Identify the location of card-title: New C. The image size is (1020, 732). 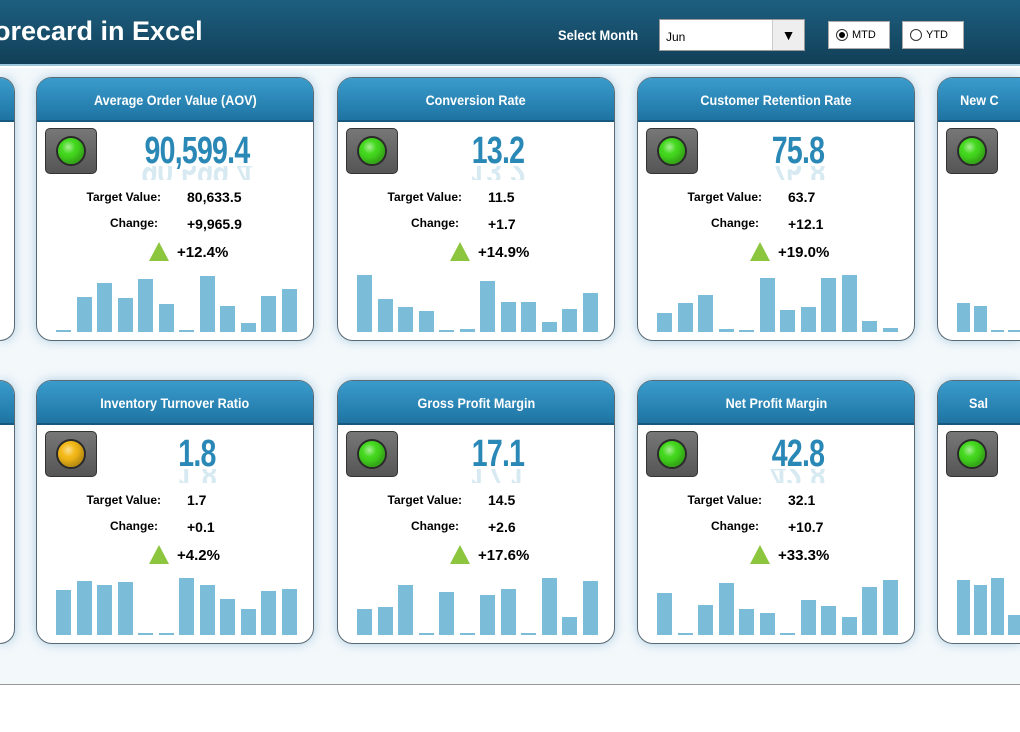
(979, 100).